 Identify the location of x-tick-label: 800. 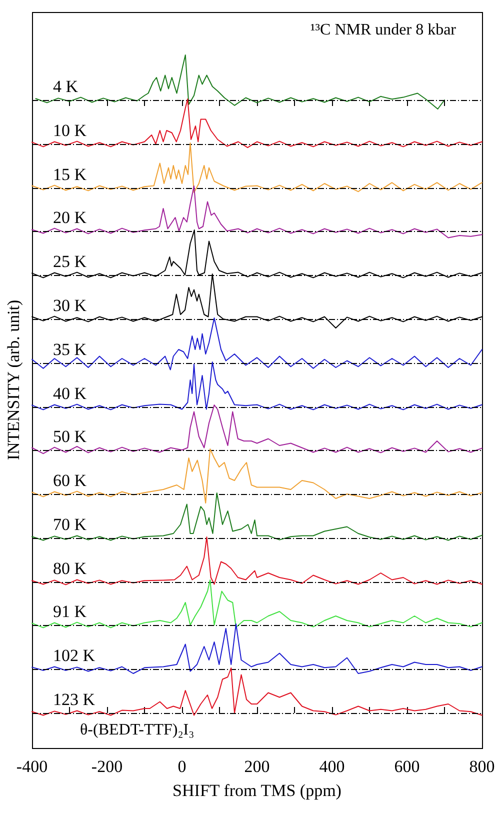
(482, 766).